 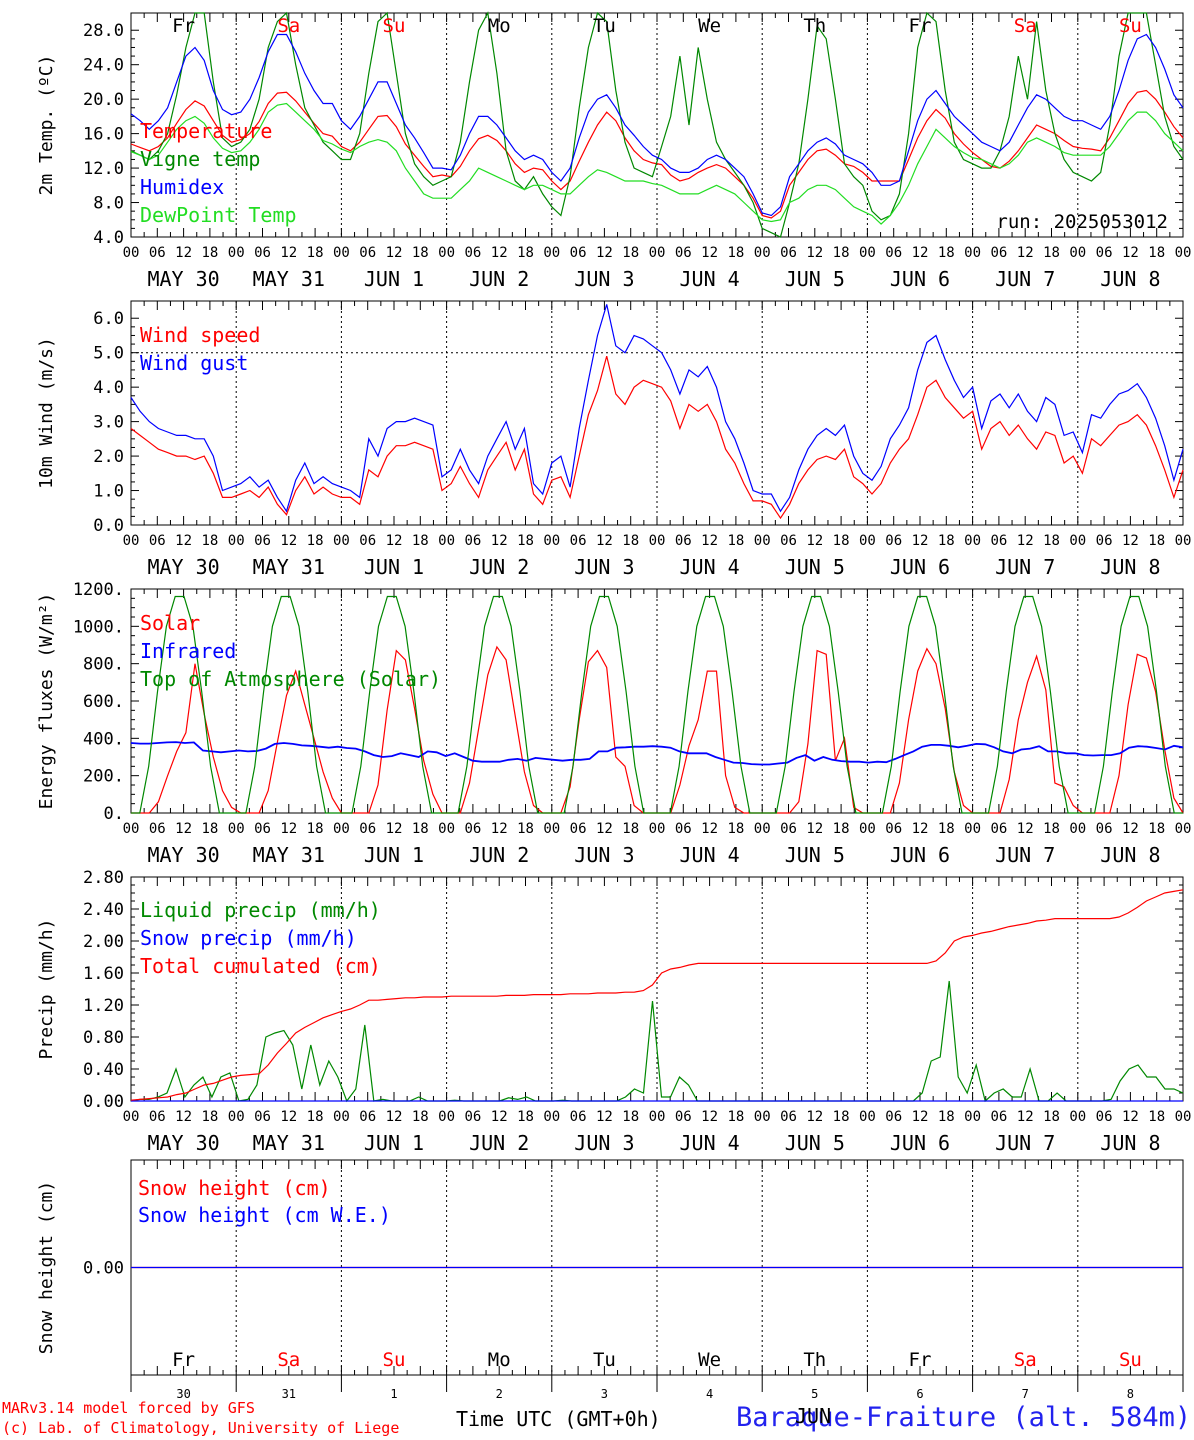 What do you see at coordinates (206, 131) in the screenshot?
I see `legend-entry: Temperature` at bounding box center [206, 131].